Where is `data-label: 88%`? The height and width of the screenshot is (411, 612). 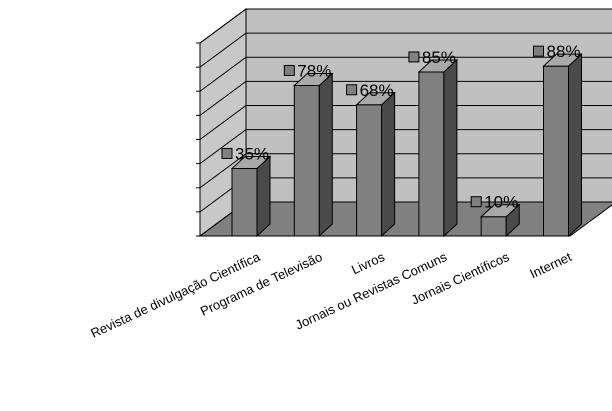
data-label: 88% is located at coordinates (564, 51).